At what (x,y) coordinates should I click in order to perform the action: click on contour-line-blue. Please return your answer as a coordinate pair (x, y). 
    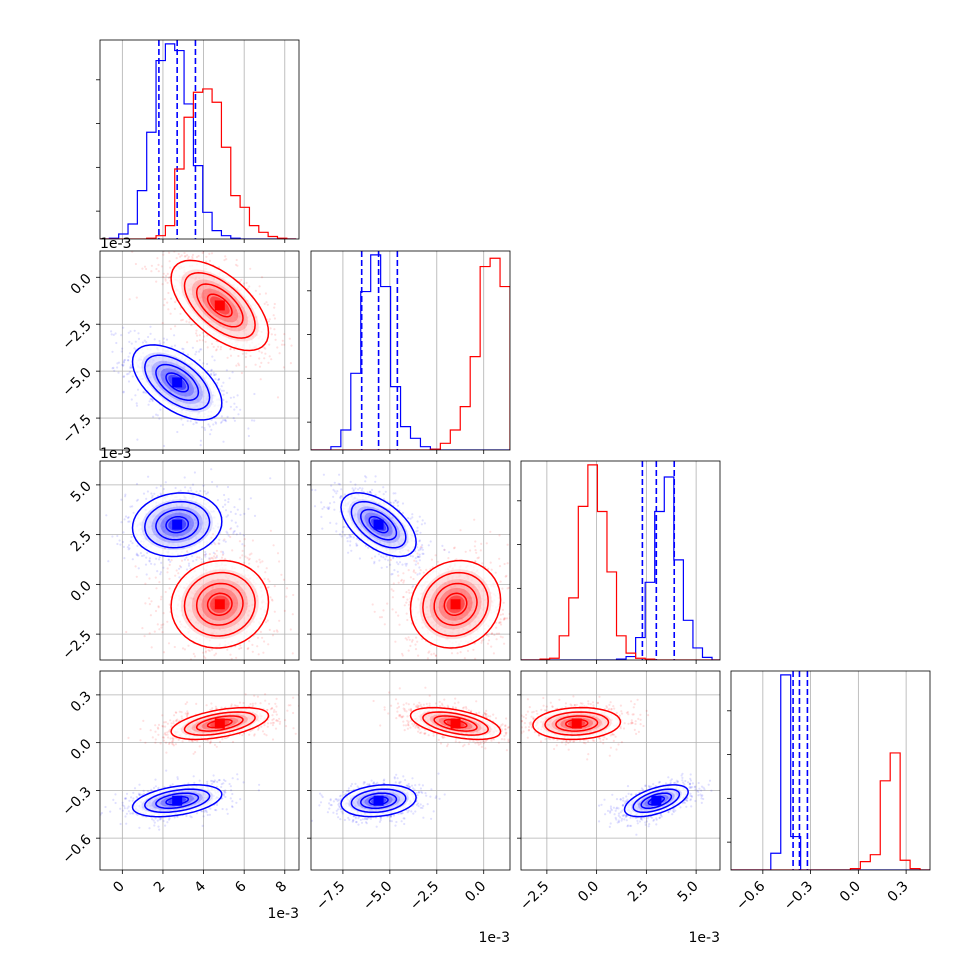
    Looking at the image, I should click on (177, 382).